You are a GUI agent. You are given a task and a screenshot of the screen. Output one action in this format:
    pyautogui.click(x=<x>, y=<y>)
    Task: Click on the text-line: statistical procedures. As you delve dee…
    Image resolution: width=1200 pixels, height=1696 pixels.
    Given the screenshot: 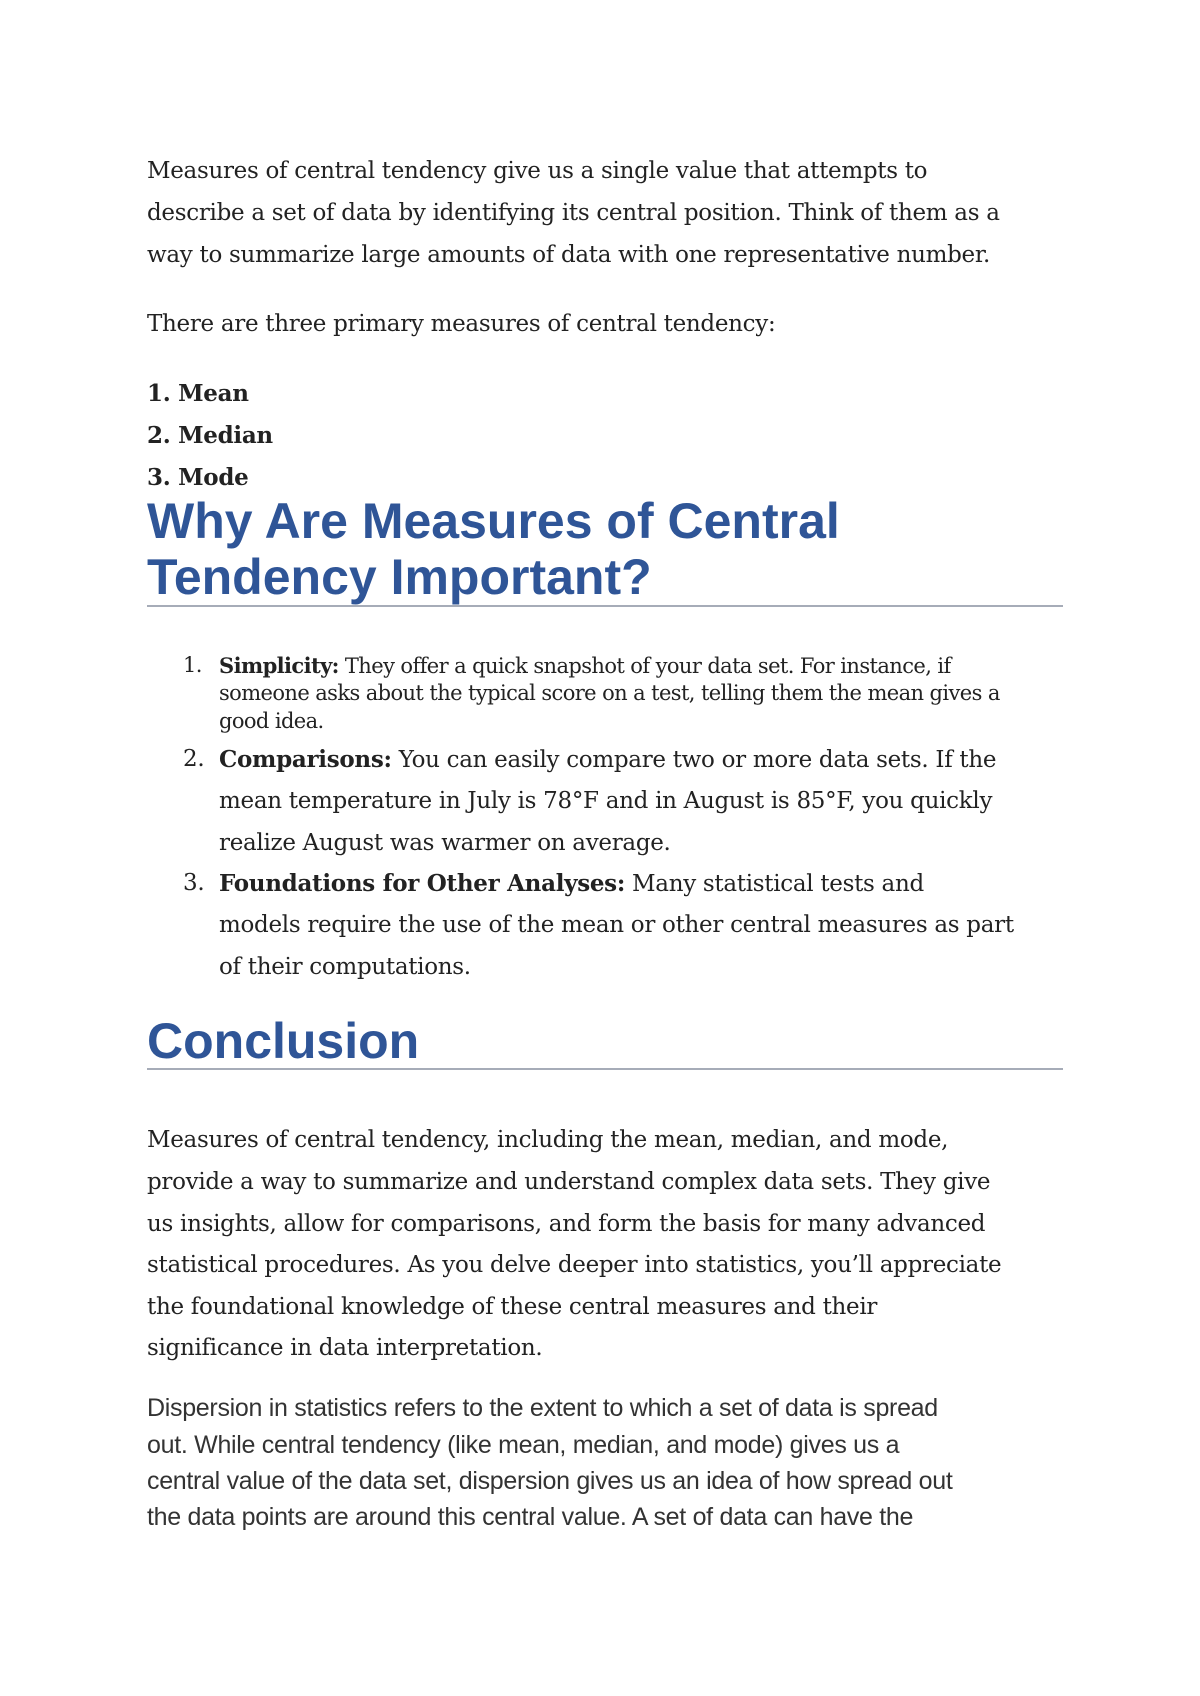 What is the action you would take?
    pyautogui.click(x=574, y=1265)
    